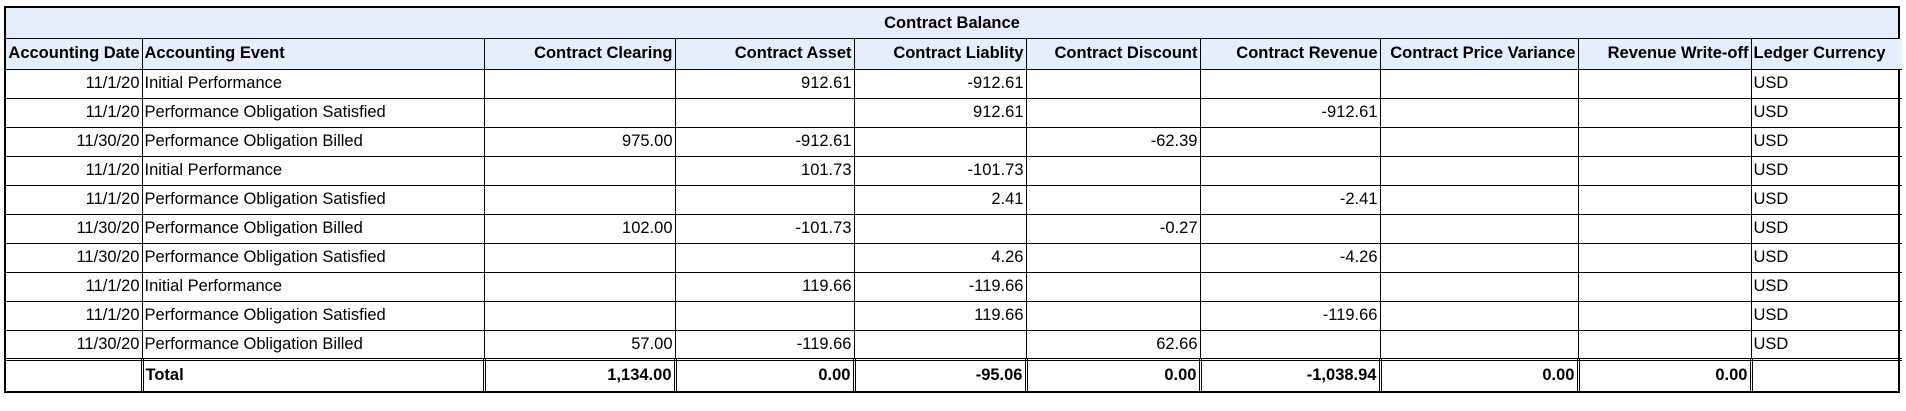 The width and height of the screenshot is (1906, 411). I want to click on col-header-contract-liability: Contract Liablity, so click(940, 54).